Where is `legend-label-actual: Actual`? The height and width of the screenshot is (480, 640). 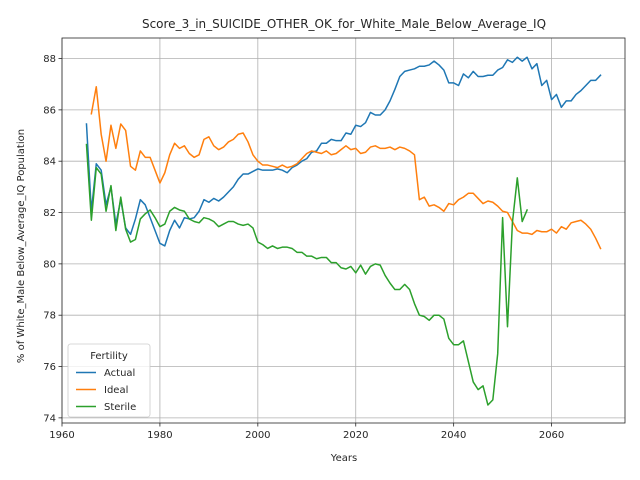
legend-label-actual: Actual is located at coordinates (119, 373).